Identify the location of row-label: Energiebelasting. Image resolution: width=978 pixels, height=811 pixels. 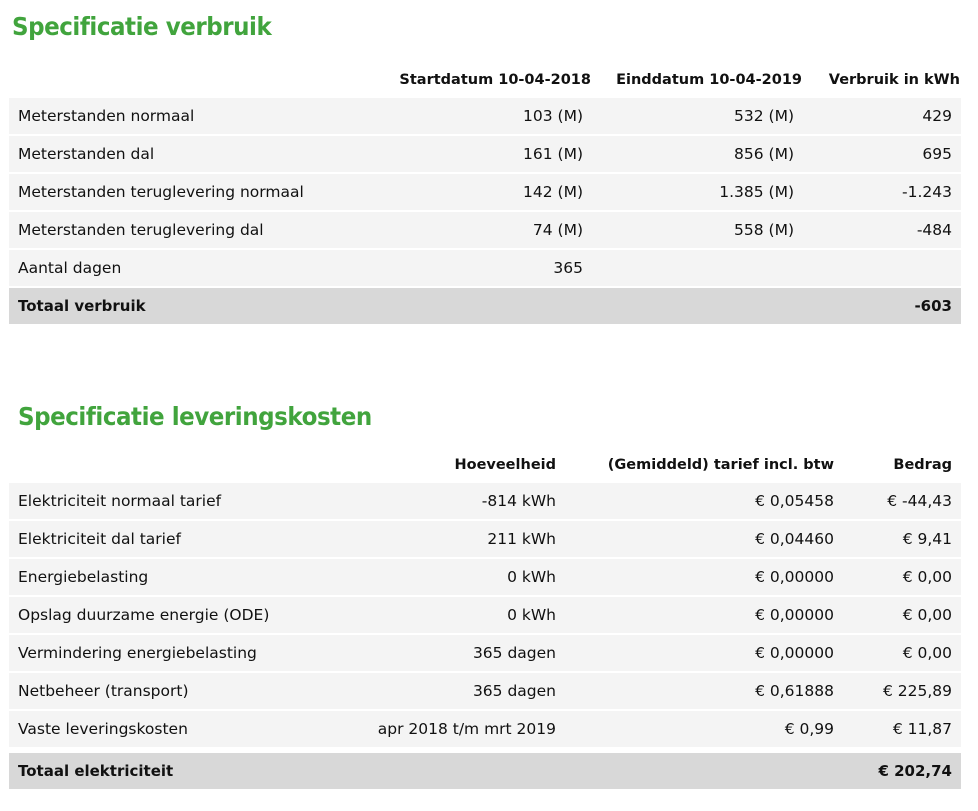
(83, 577).